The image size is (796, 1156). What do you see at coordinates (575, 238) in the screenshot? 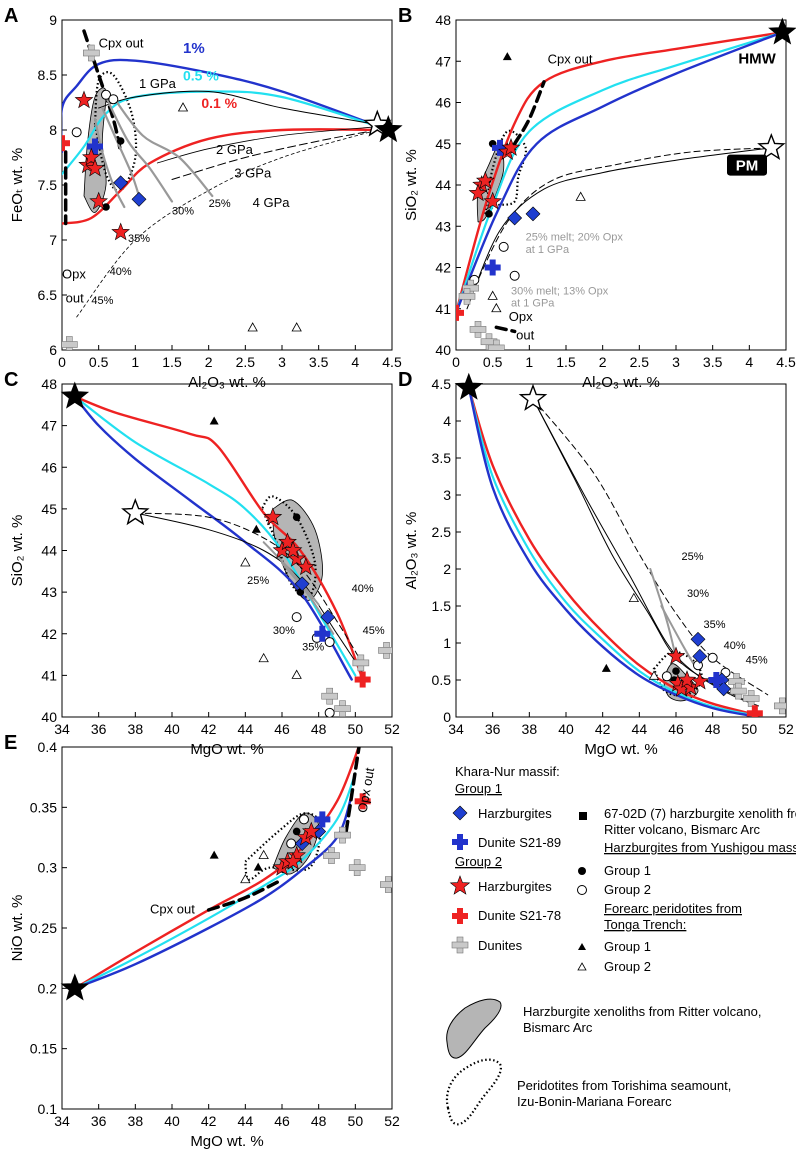
I see `chart-annotation: 25% melt; 20% Opx` at bounding box center [575, 238].